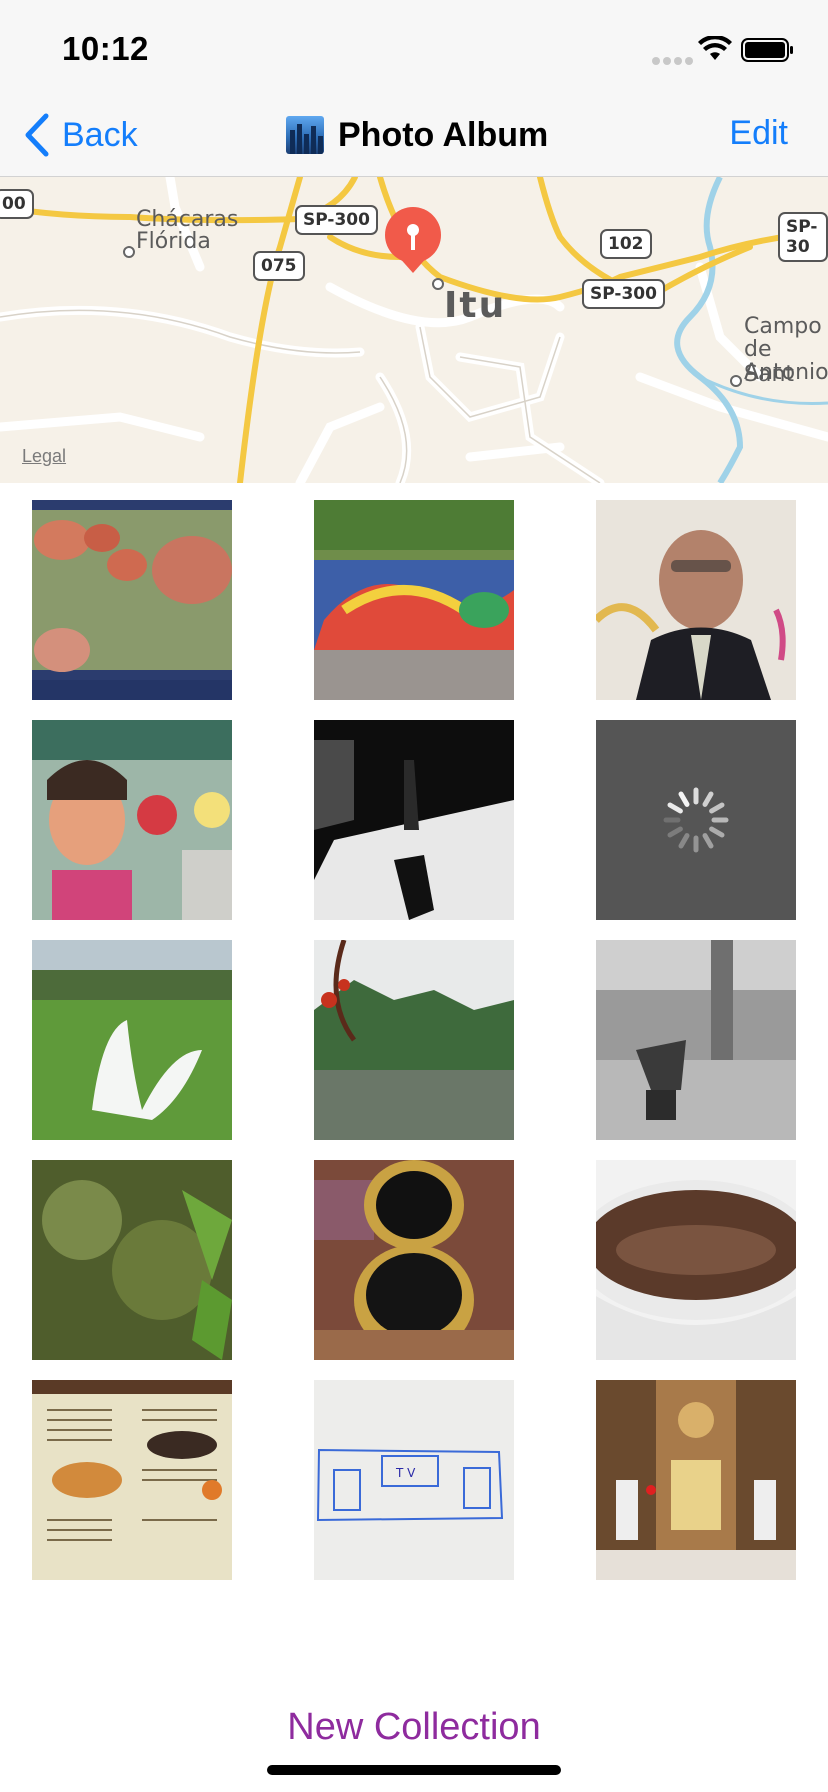  I want to click on clock: 10:12, so click(105, 48).